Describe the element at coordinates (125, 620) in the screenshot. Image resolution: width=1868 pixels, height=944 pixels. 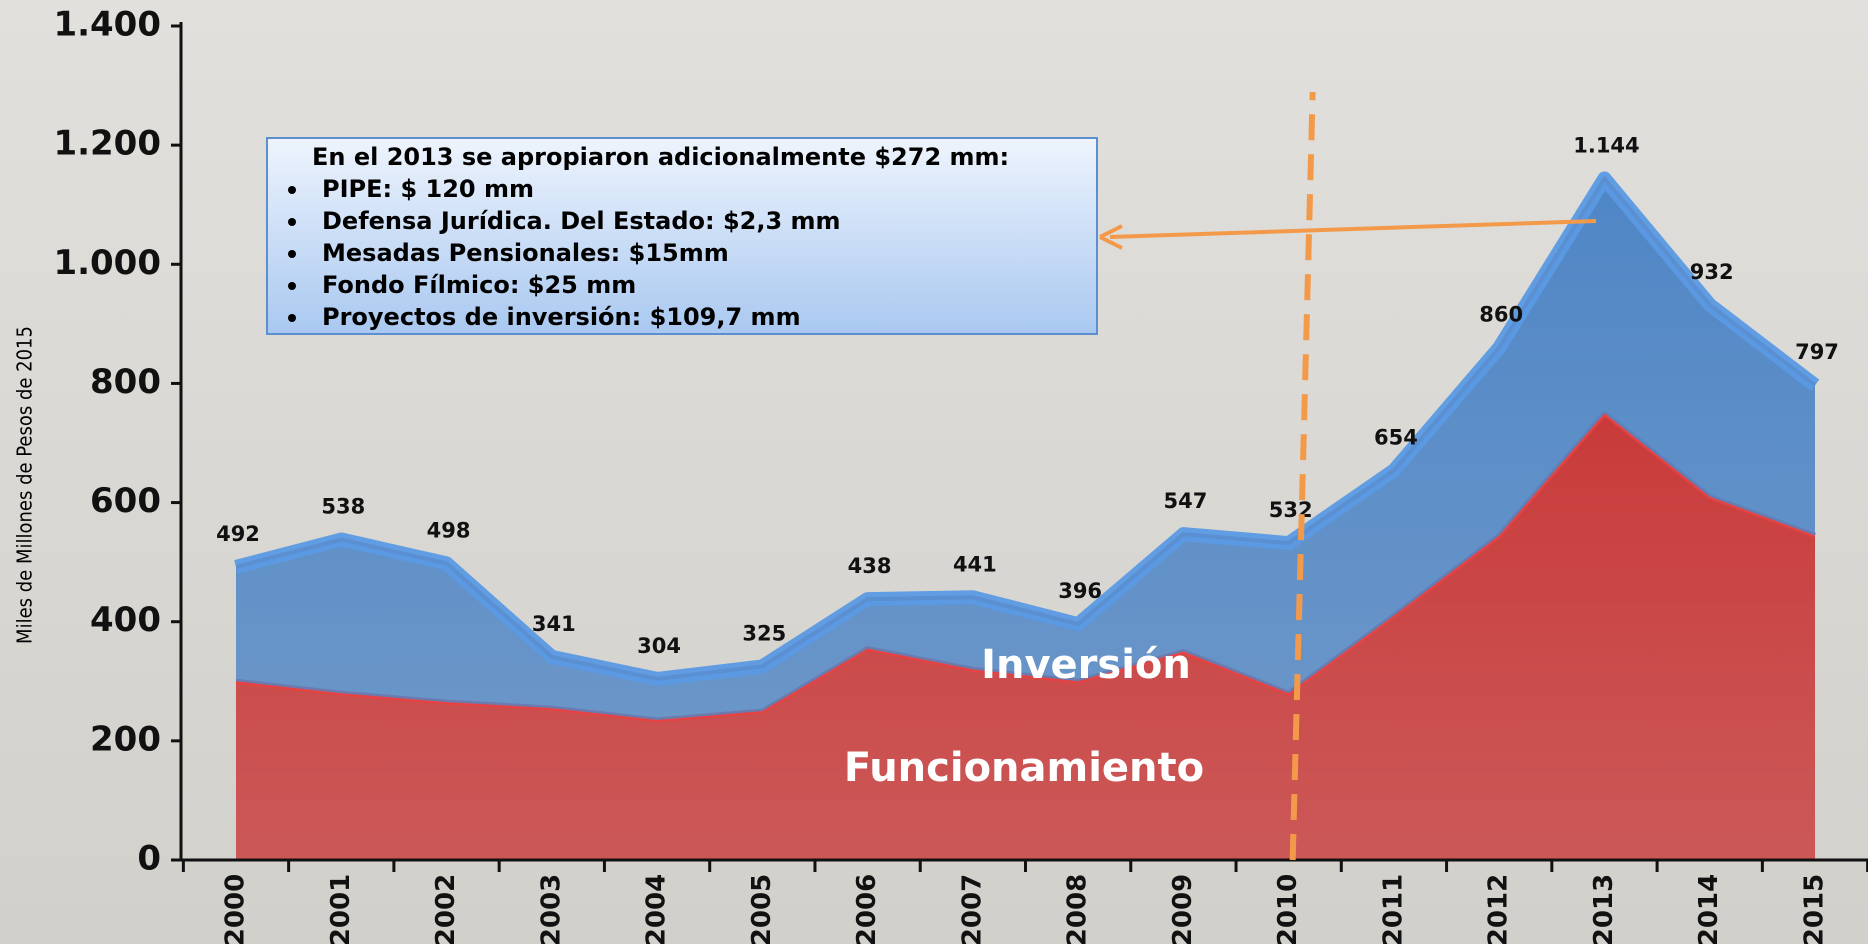
I see `y-tick-label: 400` at that location.